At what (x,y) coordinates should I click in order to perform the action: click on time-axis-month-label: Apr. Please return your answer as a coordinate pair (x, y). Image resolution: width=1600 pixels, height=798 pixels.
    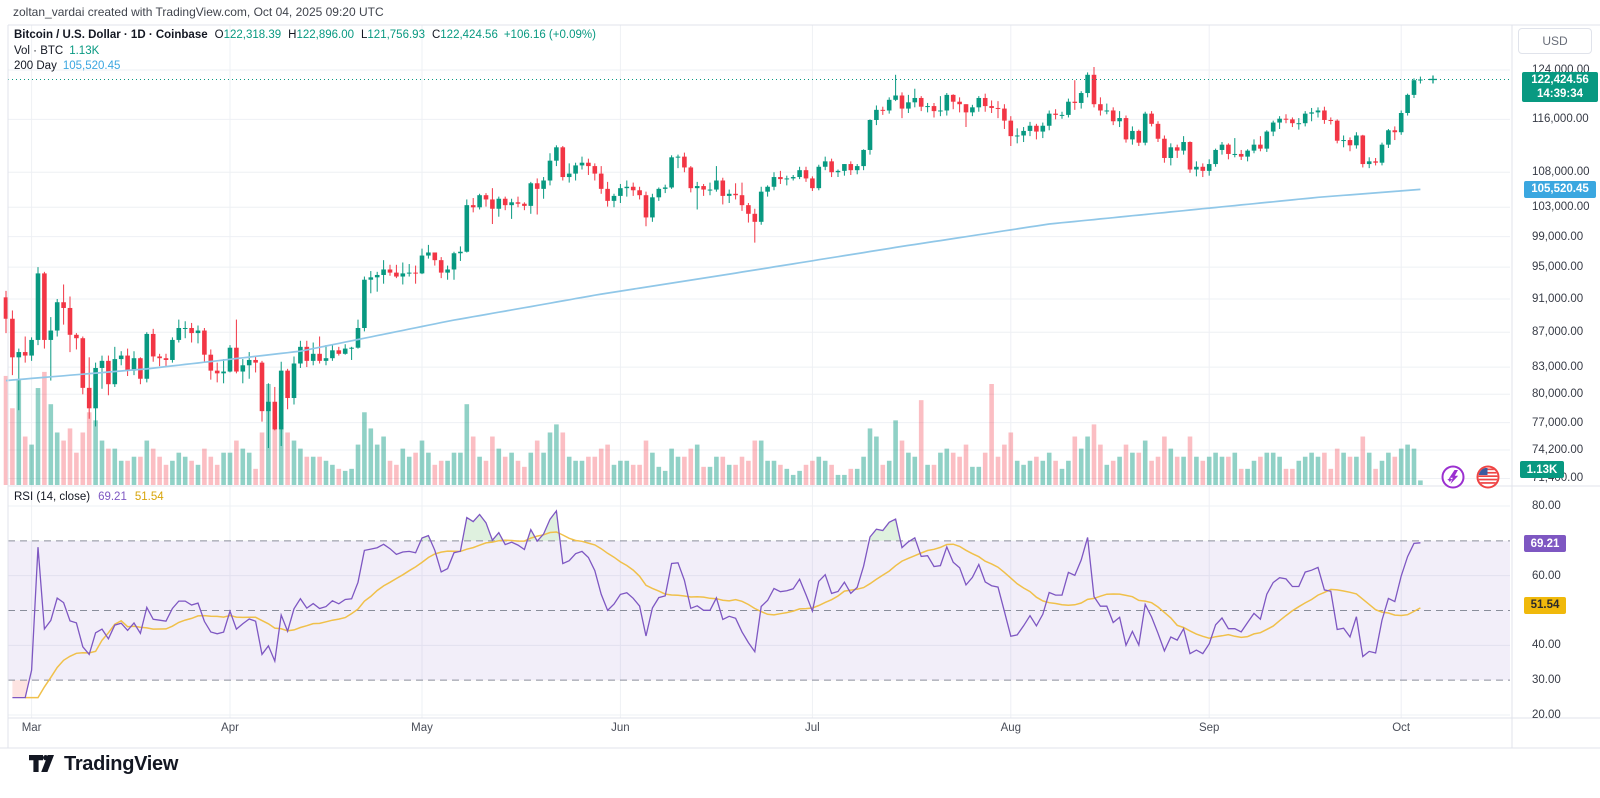
    Looking at the image, I should click on (230, 728).